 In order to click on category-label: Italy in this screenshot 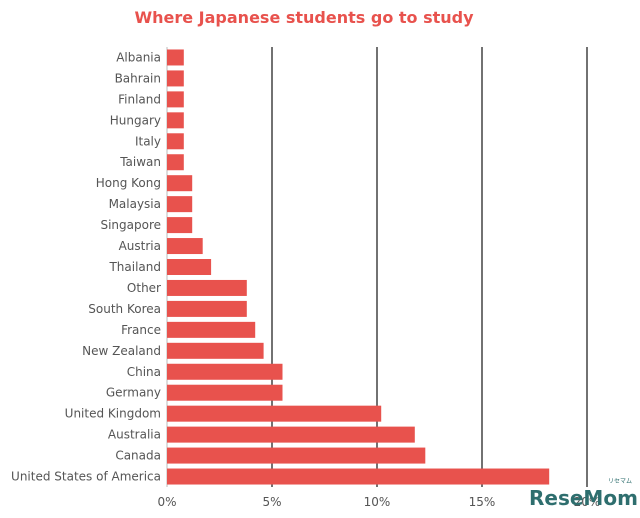, I will do `click(148, 141)`.